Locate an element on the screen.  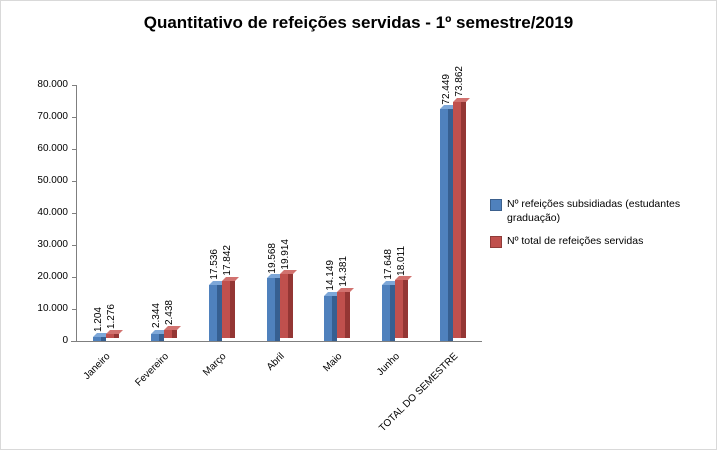
data-label: 1.204 is located at coordinates (99, 320).